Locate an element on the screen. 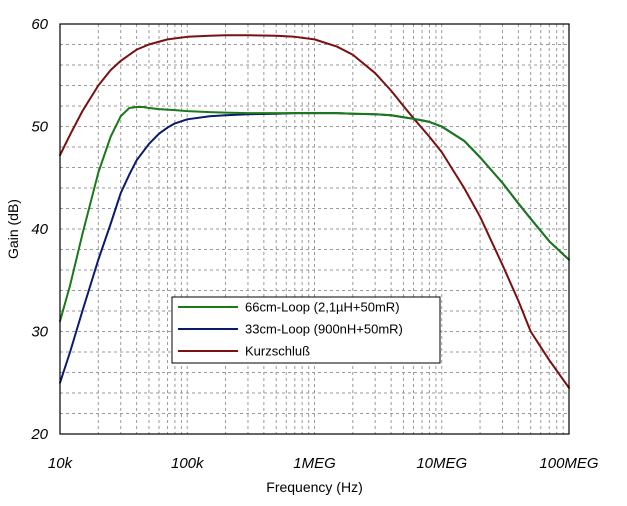 Image resolution: width=627 pixels, height=506 pixels. legend-label-33cm-loop: 33cm-Loop (900nH+50mR) is located at coordinates (324, 329).